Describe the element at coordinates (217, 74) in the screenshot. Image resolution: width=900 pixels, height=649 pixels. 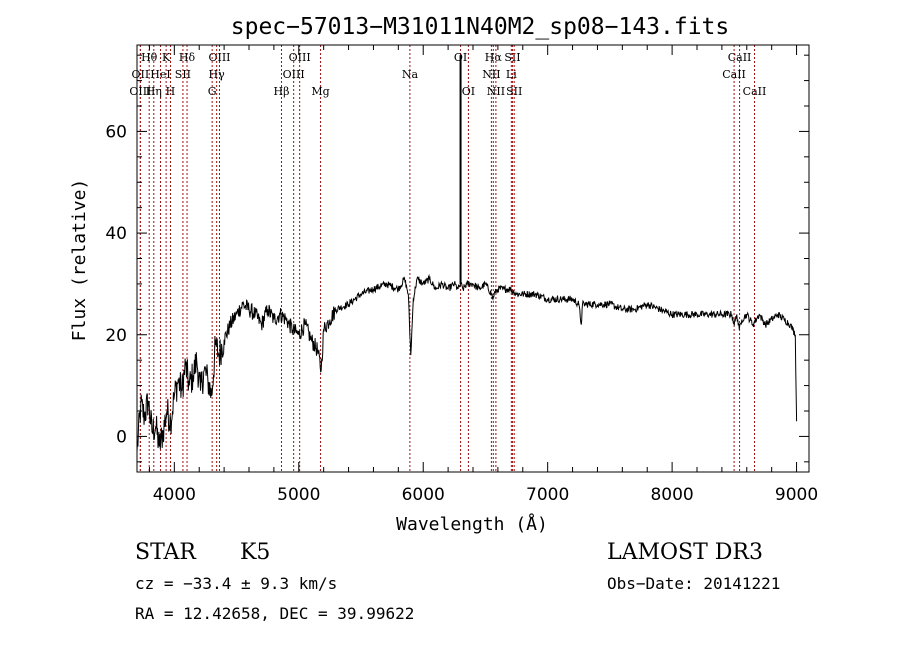
I see `line-label-10: Hγ` at that location.